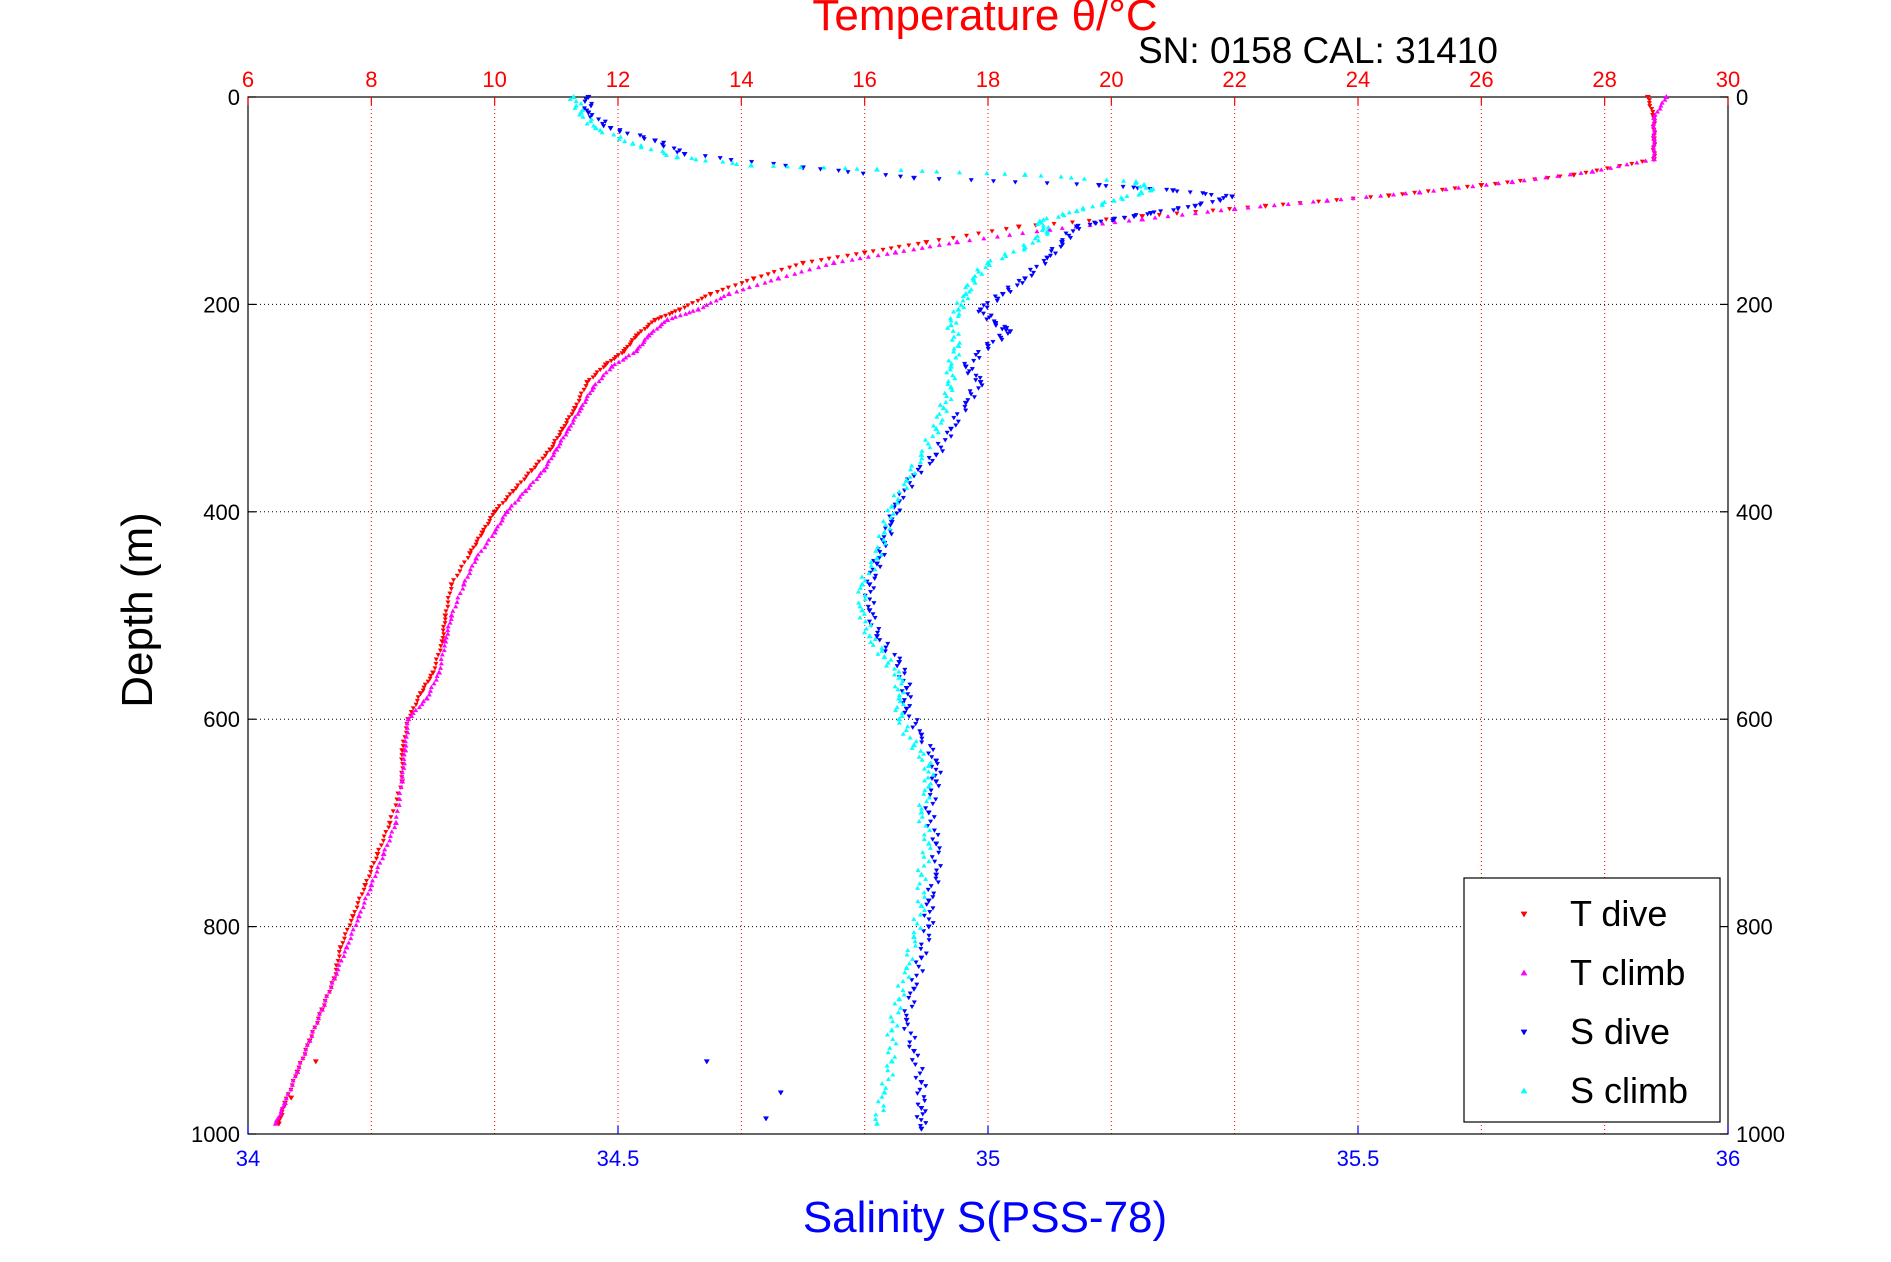  What do you see at coordinates (1358, 1158) in the screenshot?
I see `salinity-tick-label: 35.5` at bounding box center [1358, 1158].